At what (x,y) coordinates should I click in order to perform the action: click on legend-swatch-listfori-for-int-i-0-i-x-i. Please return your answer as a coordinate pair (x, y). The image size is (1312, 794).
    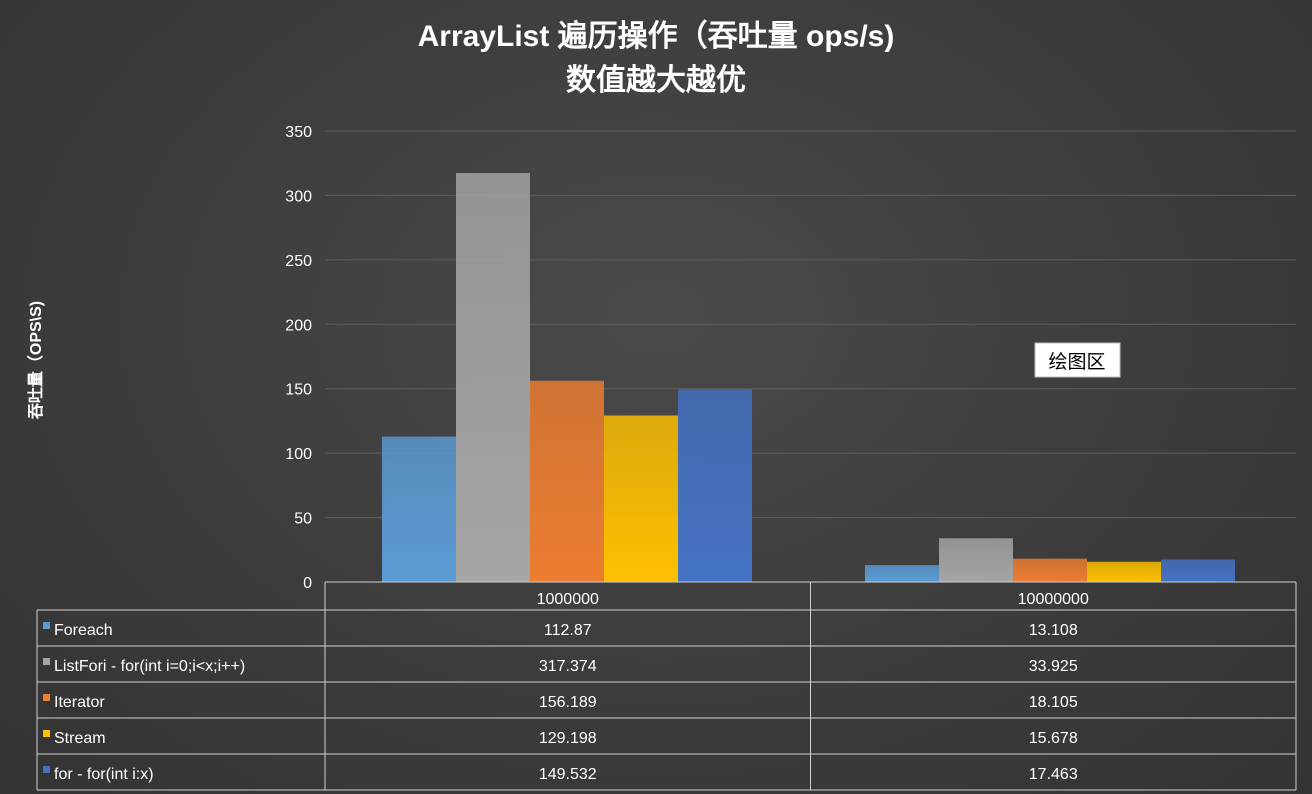
    Looking at the image, I should click on (46, 661).